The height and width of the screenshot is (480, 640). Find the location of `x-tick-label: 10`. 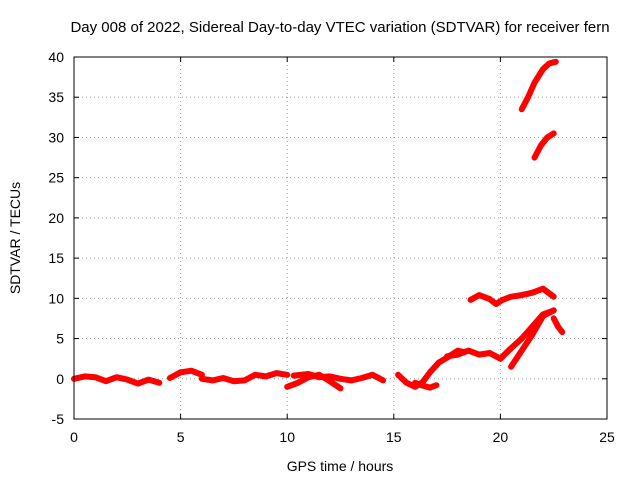

x-tick-label: 10 is located at coordinates (287, 437).